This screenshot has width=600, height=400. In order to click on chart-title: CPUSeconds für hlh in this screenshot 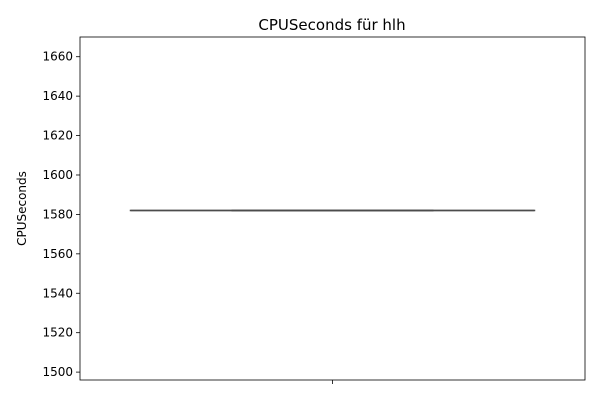, I will do `click(331, 25)`.